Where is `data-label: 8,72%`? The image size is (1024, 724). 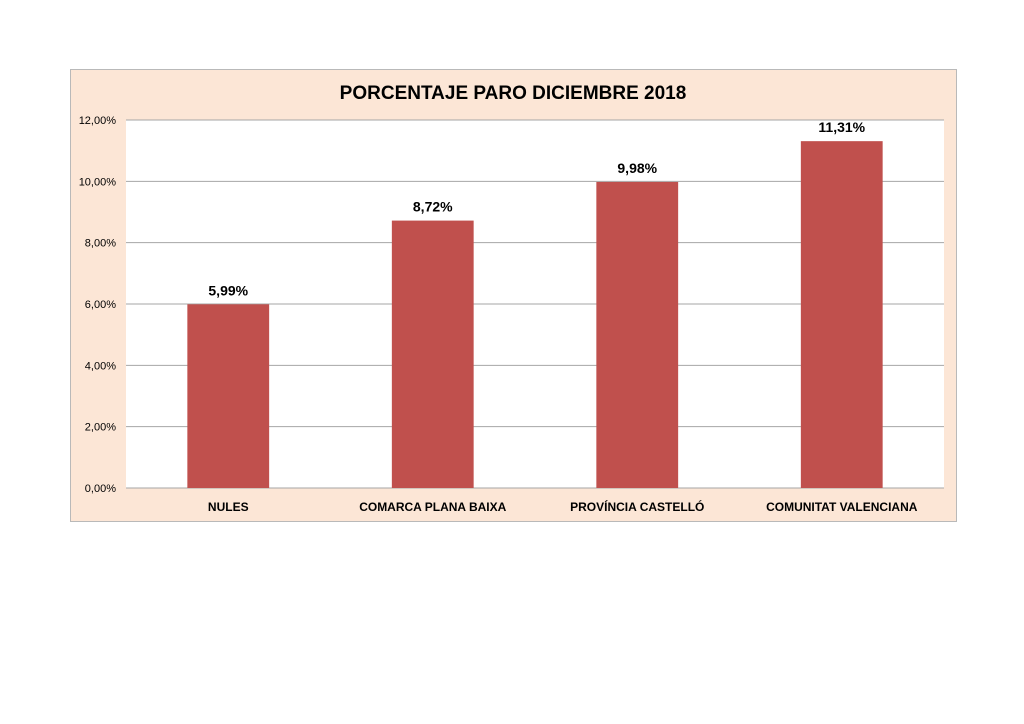
data-label: 8,72% is located at coordinates (433, 207).